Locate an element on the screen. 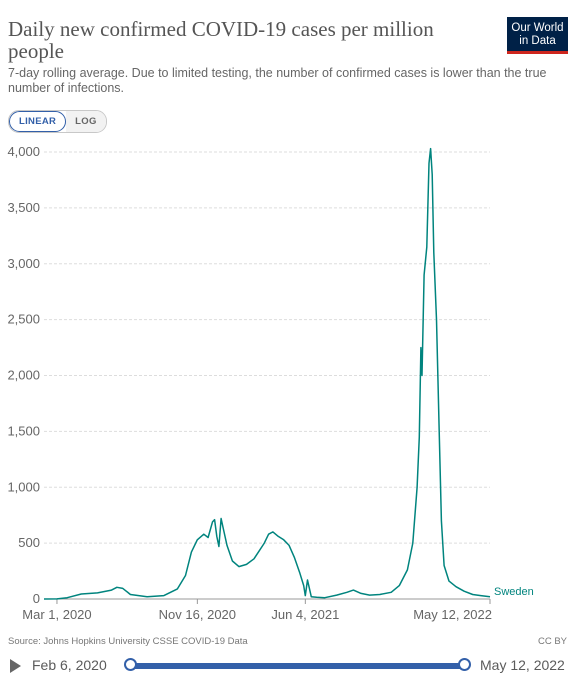 The height and width of the screenshot is (682, 585). owid-logo: Our World in Data is located at coordinates (537, 35).